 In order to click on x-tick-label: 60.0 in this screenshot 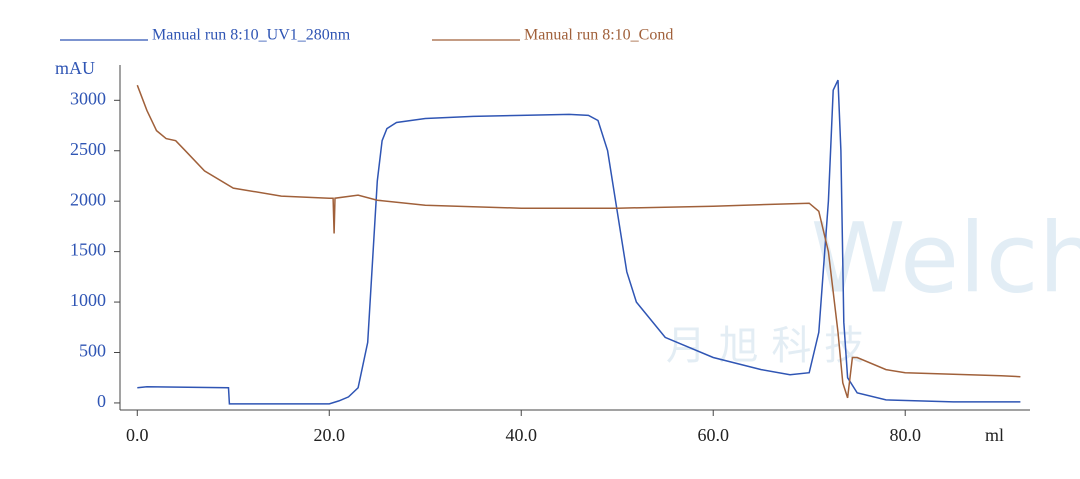, I will do `click(713, 435)`.